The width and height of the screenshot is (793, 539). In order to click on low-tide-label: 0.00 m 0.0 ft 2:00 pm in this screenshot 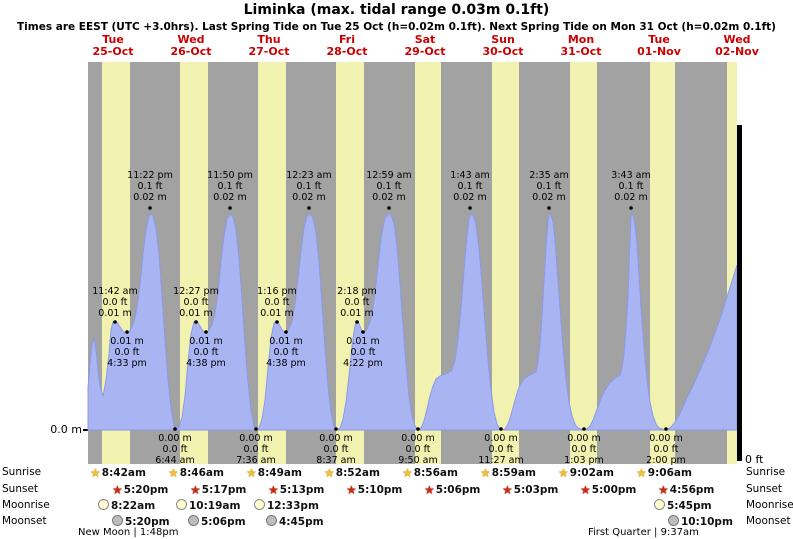, I will do `click(666, 449)`.